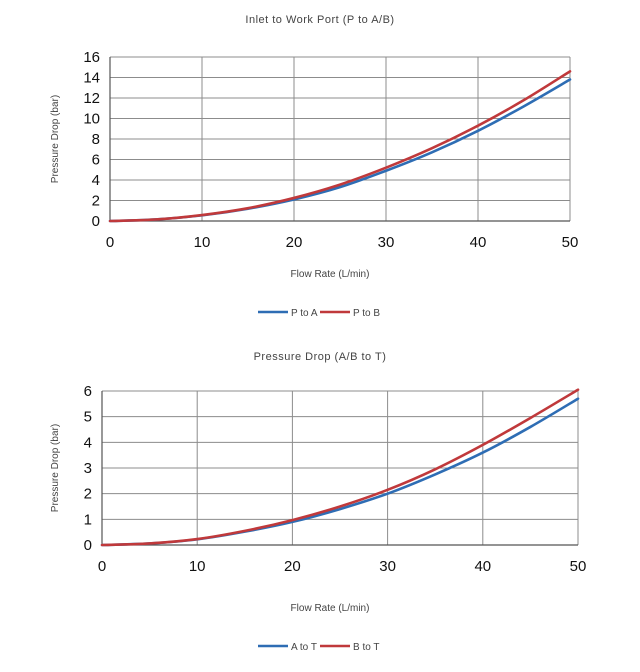  What do you see at coordinates (319, 647) in the screenshot?
I see `legend: A to T B to T` at bounding box center [319, 647].